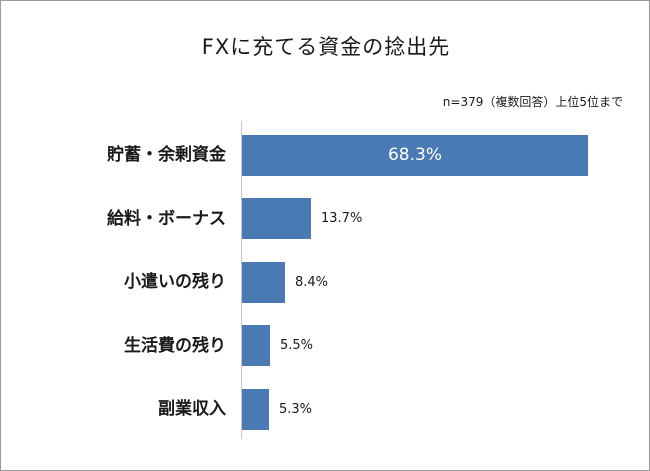 Image resolution: width=650 pixels, height=471 pixels. Describe the element at coordinates (326, 47) in the screenshot. I see `chart-title: FXに充てる資金の捻出先` at that location.